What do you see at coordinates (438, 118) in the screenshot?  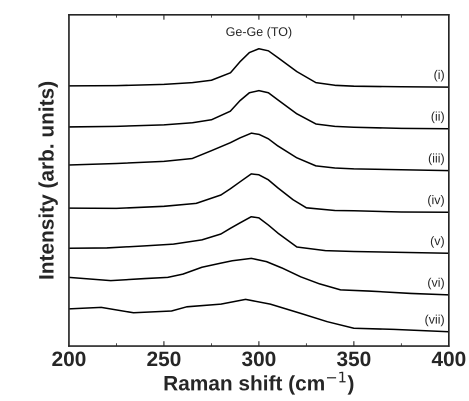 I see `series-label: (ii)` at bounding box center [438, 118].